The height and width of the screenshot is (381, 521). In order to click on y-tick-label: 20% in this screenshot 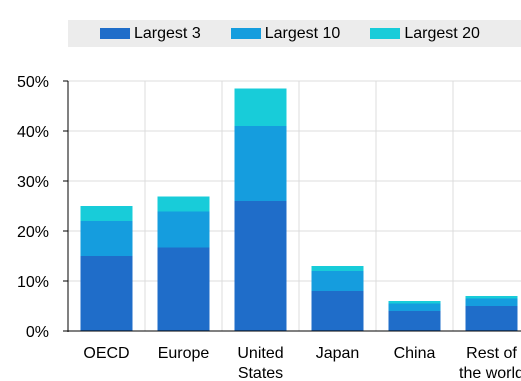, I will do `click(33, 232)`.